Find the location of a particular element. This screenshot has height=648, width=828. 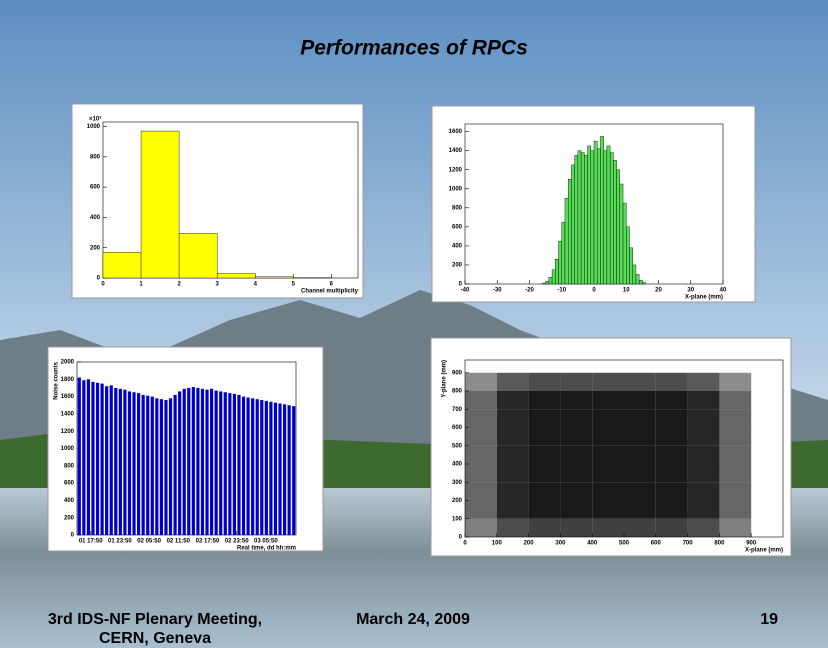

x-tick-label: 02 05:50 is located at coordinates (149, 542).